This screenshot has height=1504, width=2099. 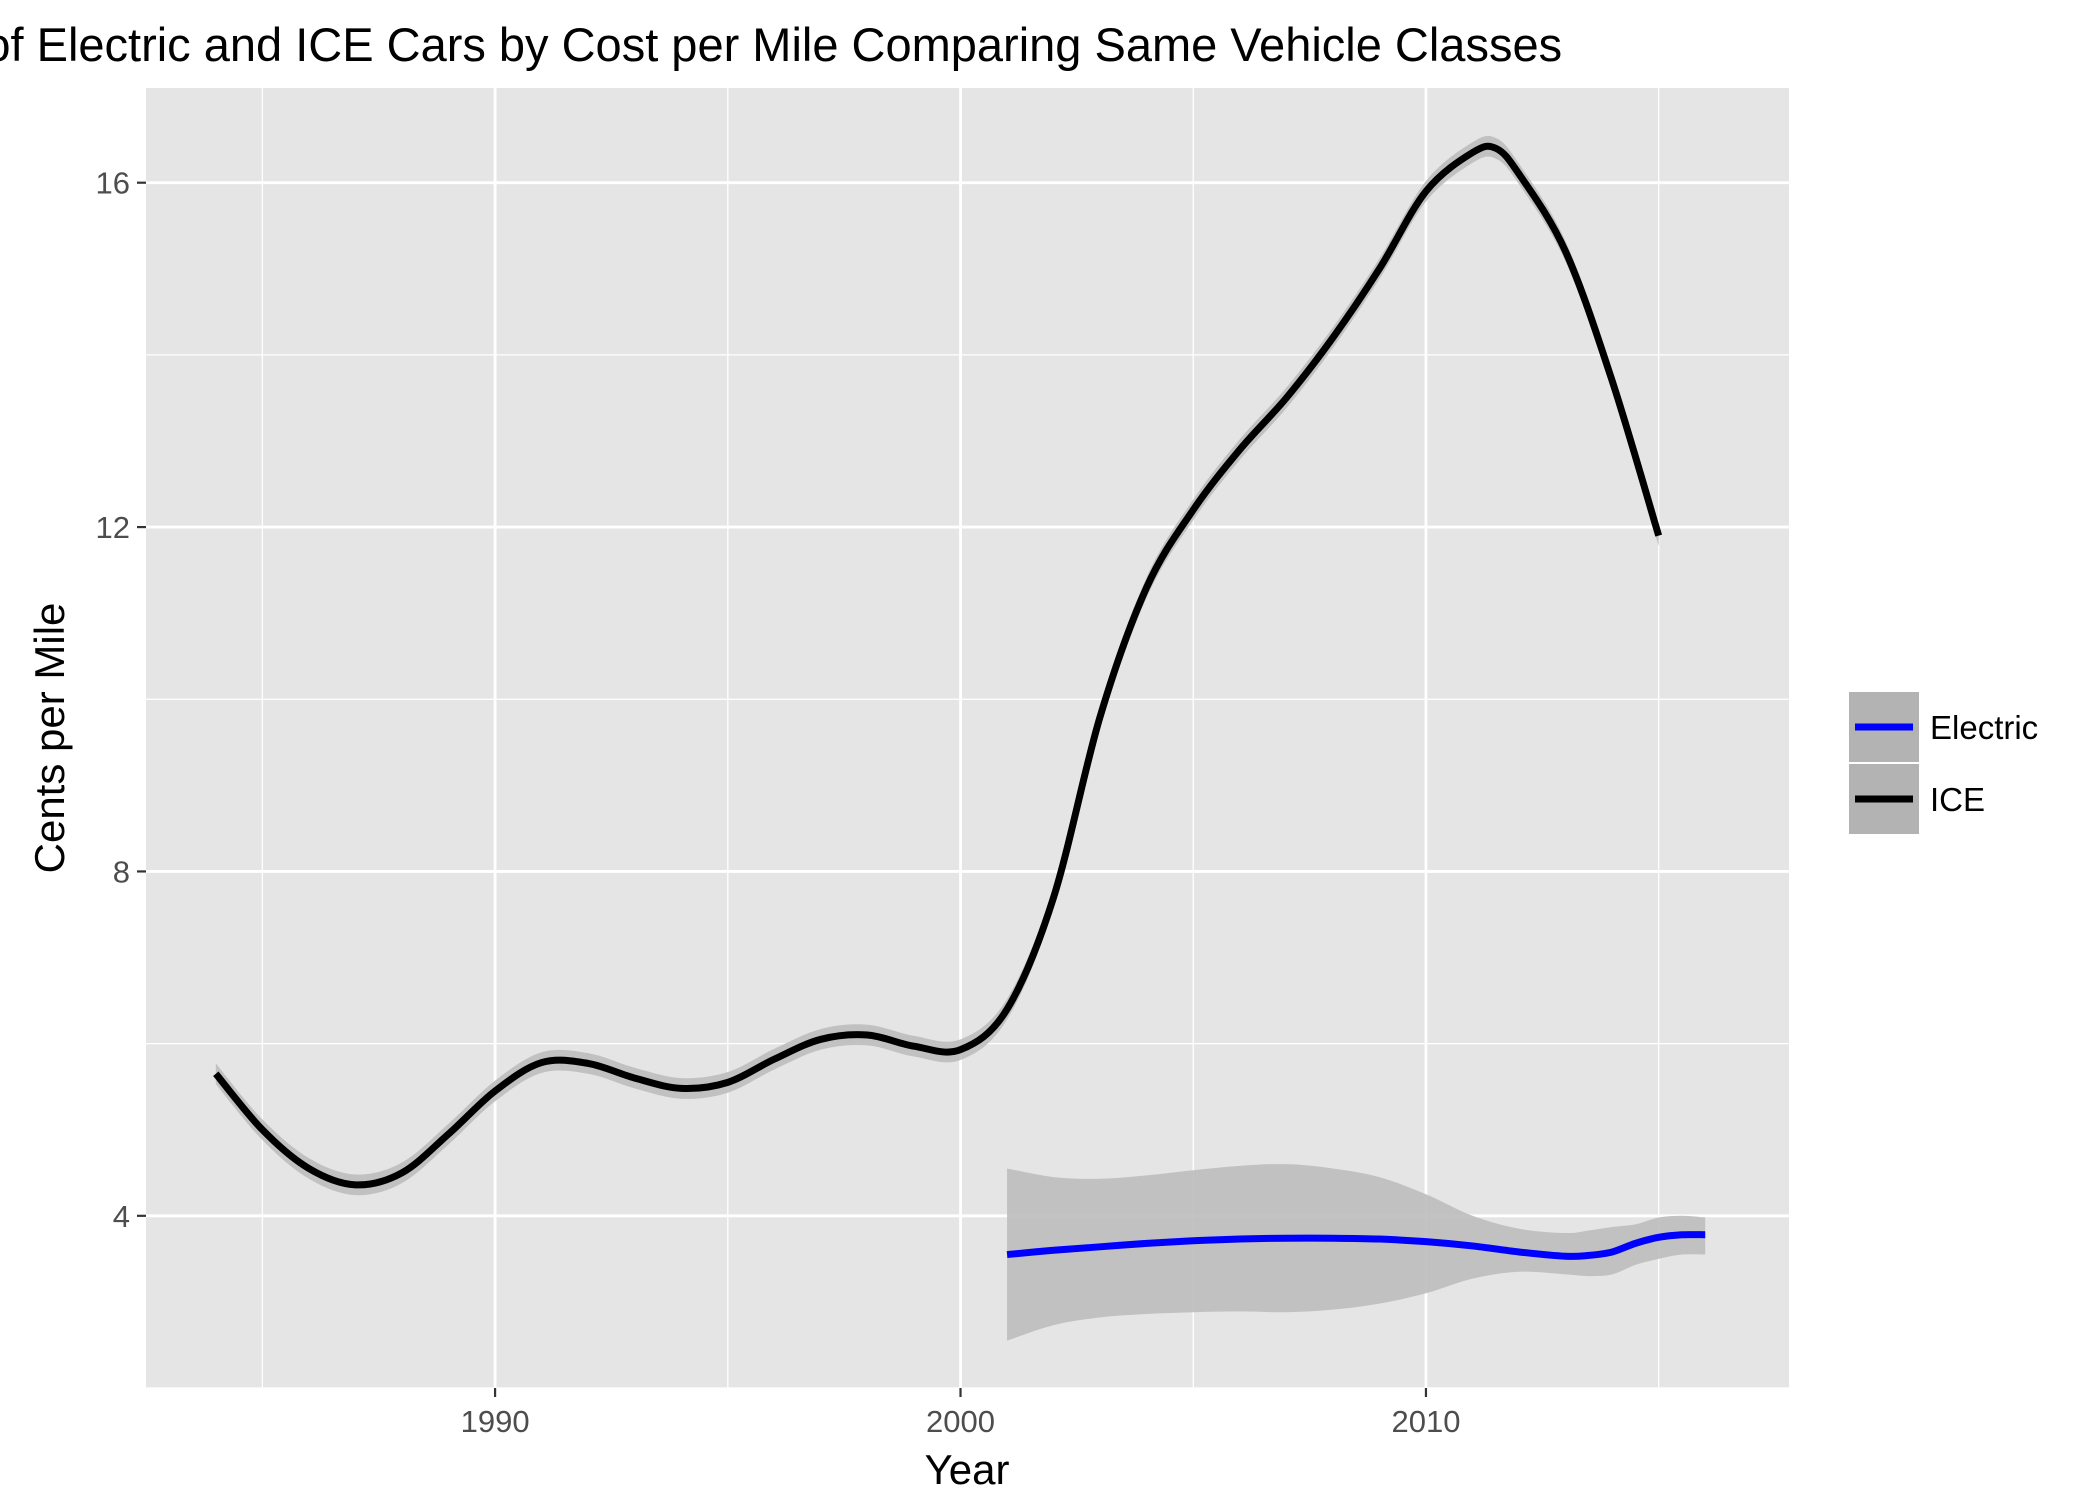 I want to click on confidence-band-electric, so click(x=1356, y=1252).